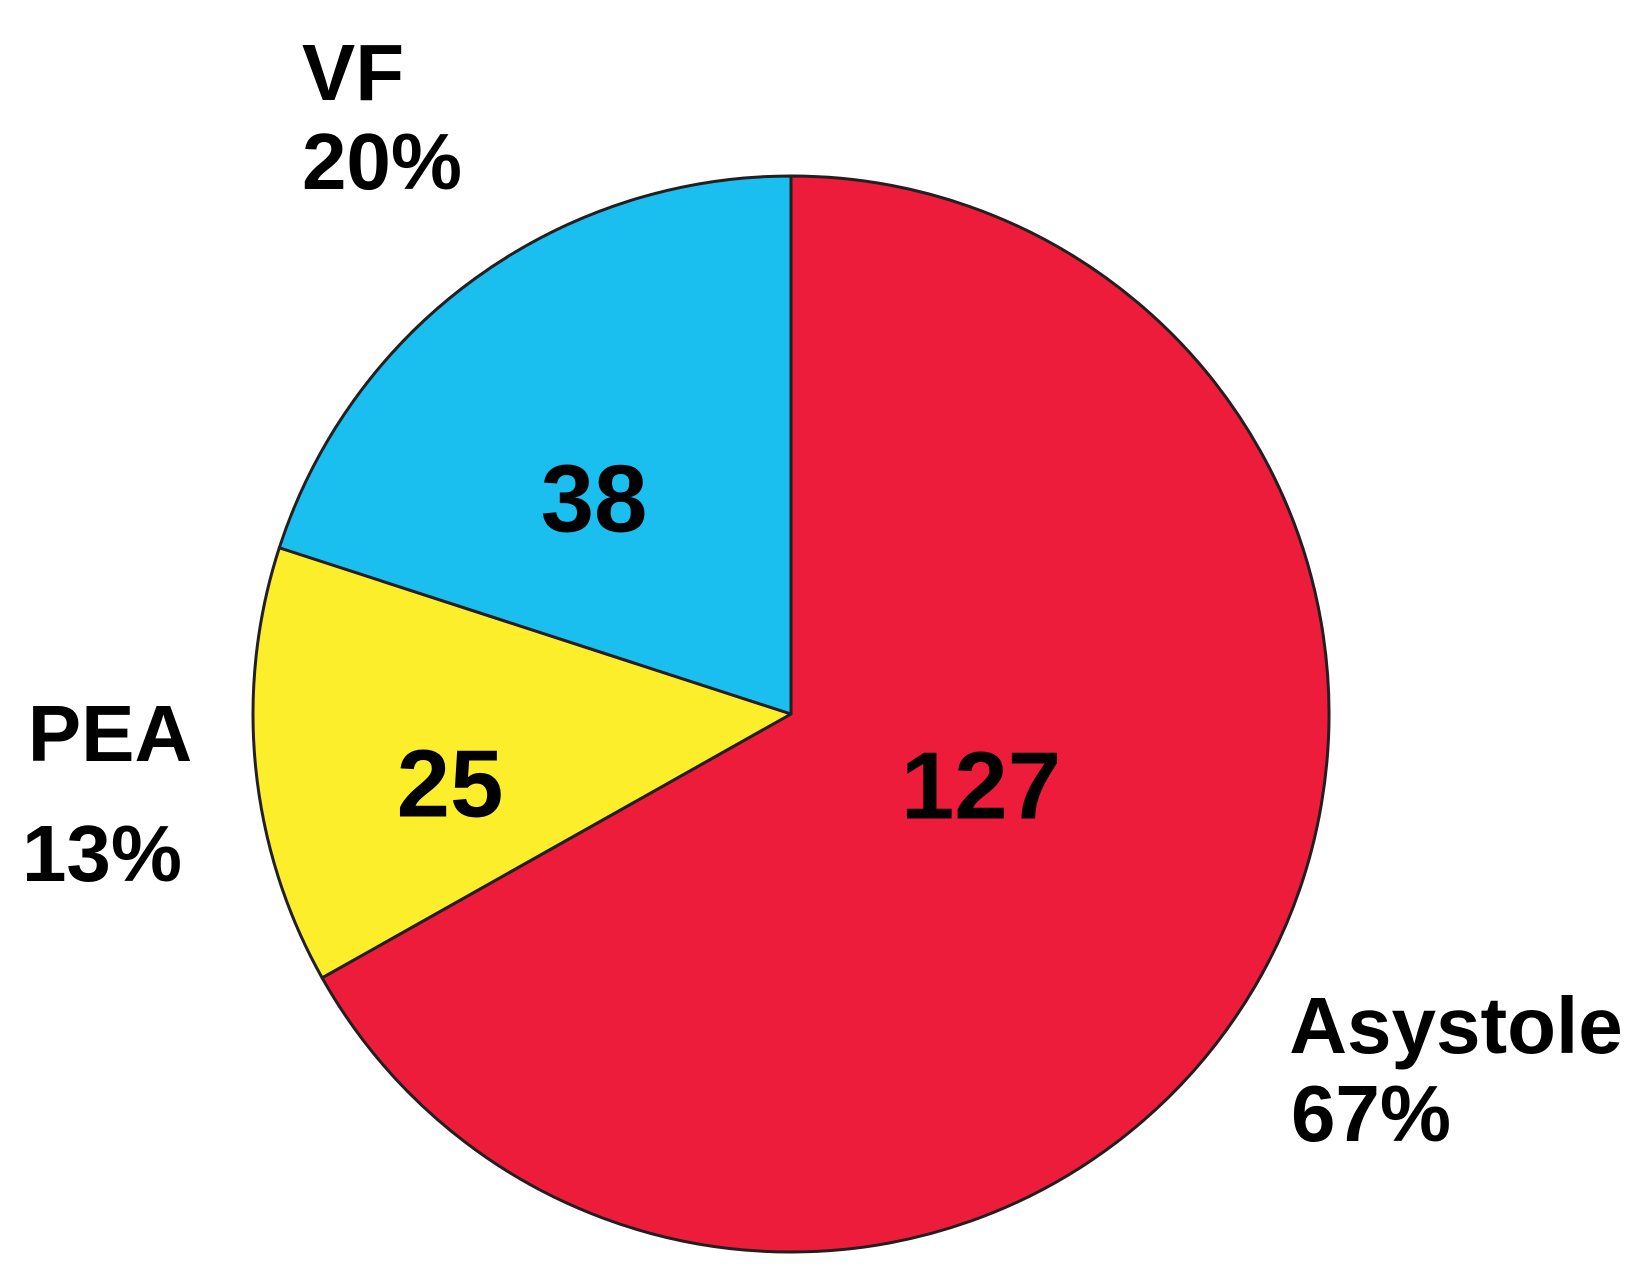  I want to click on slice-category-label: Asystole, so click(1455, 1025).